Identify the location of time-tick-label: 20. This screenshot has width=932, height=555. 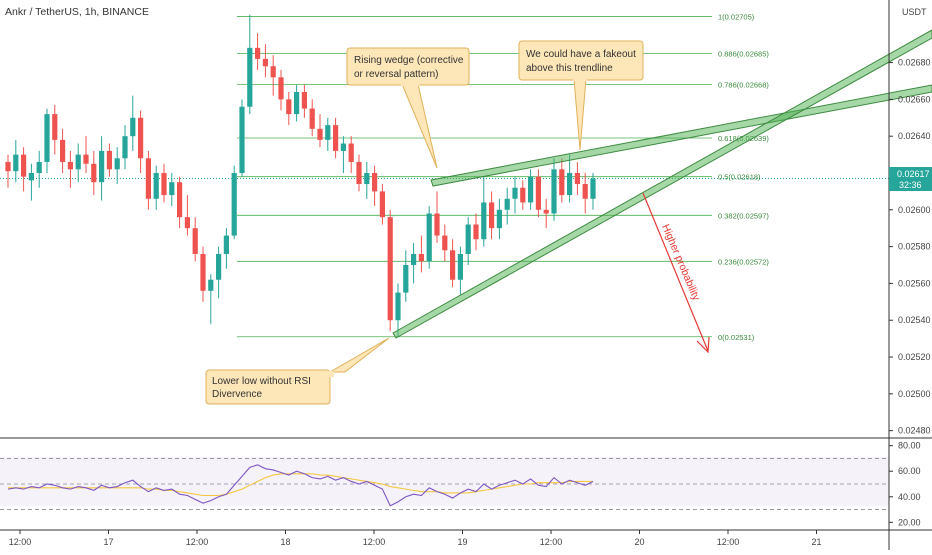
(639, 542).